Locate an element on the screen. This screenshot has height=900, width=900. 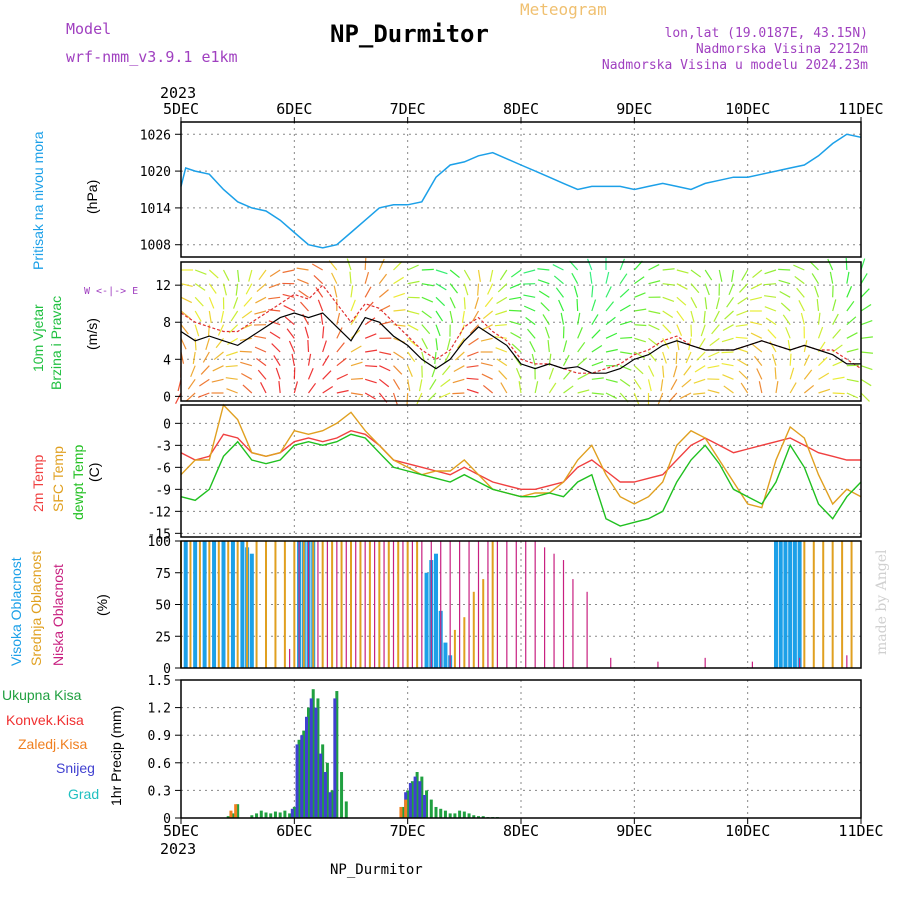
ytick-label-temp: 0 is located at coordinates (167, 424).